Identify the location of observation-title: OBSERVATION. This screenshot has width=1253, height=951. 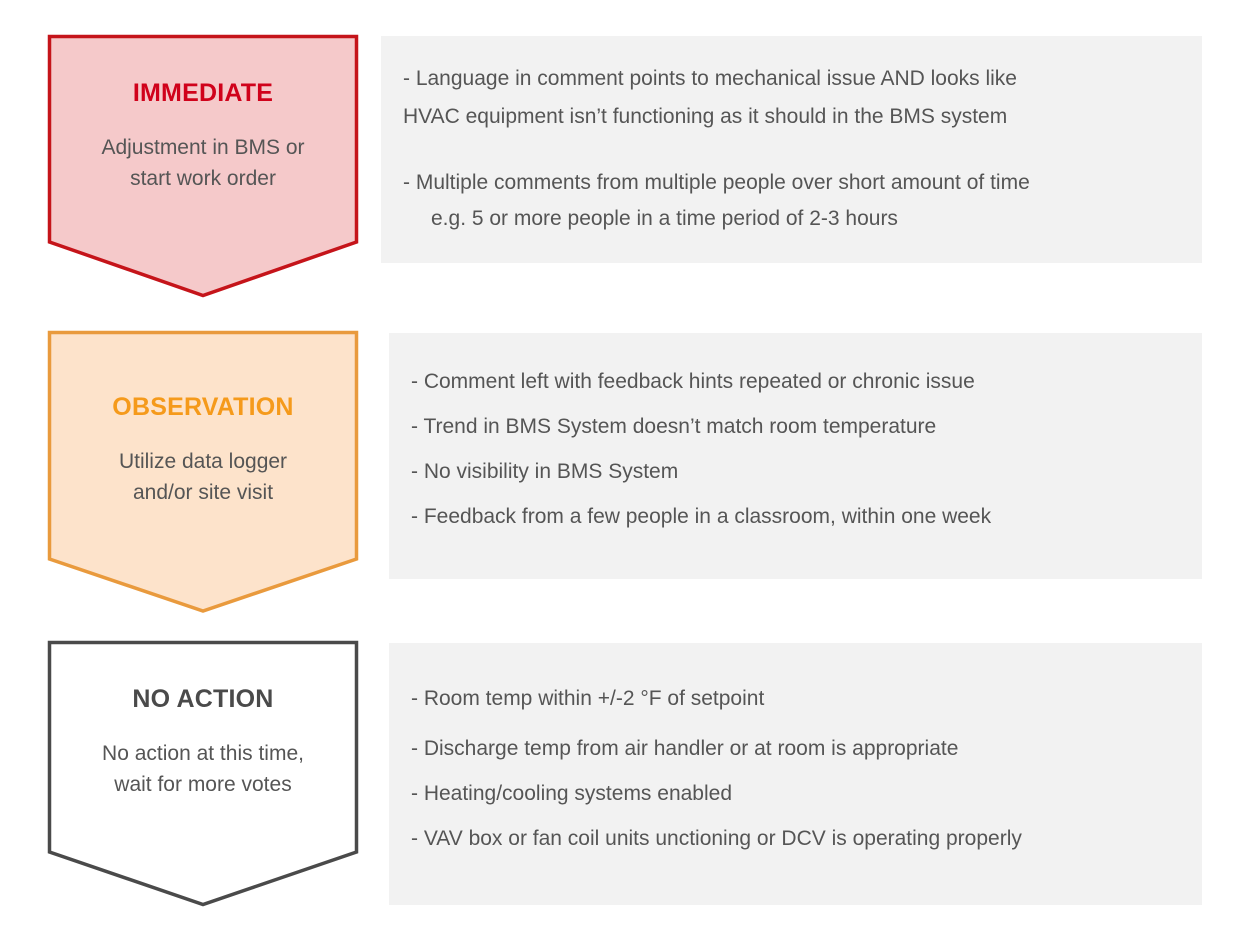
(203, 407).